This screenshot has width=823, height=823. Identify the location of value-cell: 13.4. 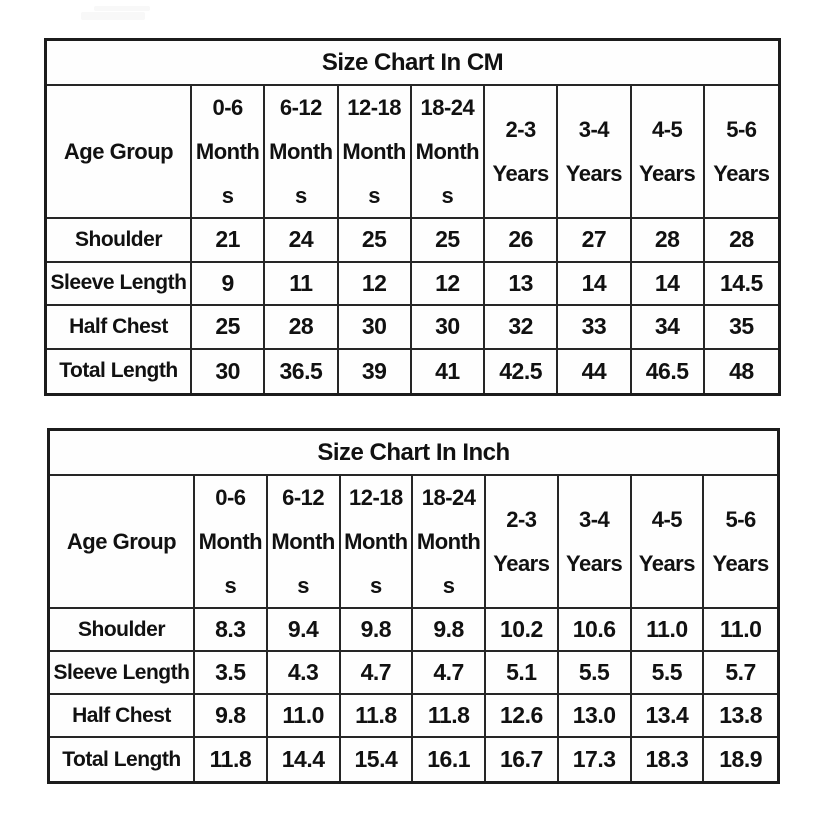
(668, 716).